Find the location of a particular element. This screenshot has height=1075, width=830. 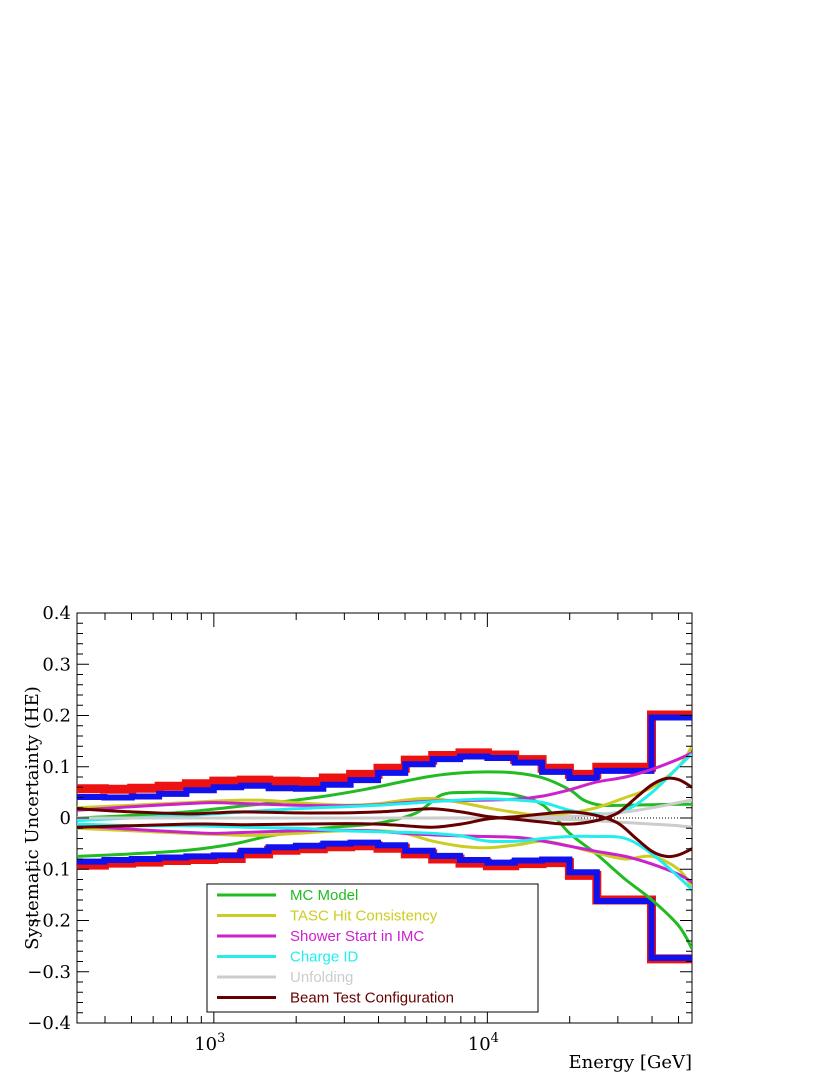

x-tick-label: 10⁴ is located at coordinates (483, 1043).